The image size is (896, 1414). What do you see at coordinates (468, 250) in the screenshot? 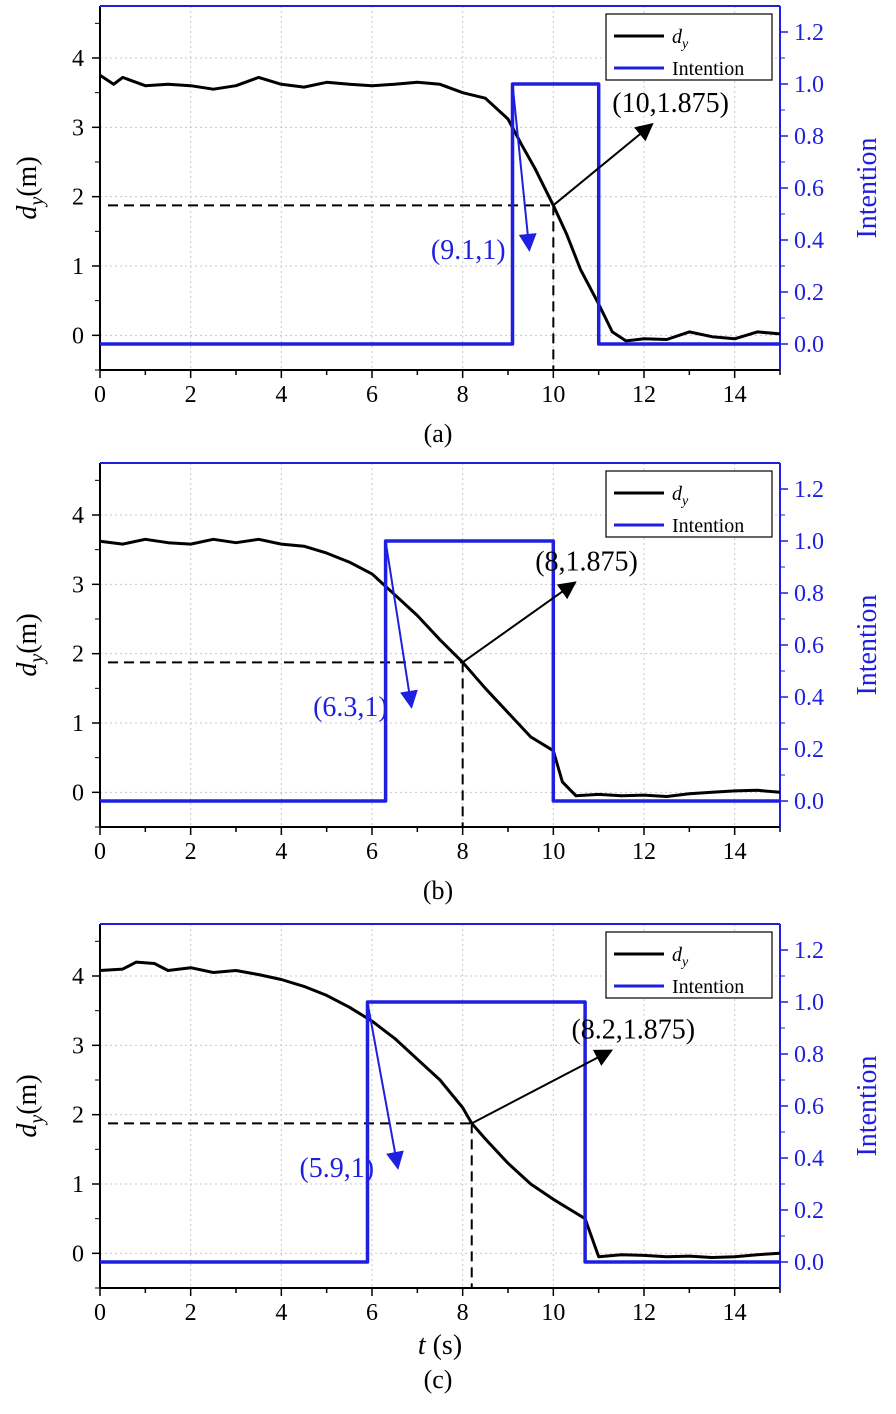
I see `annotation-label-1: (9.1,1)` at bounding box center [468, 250].